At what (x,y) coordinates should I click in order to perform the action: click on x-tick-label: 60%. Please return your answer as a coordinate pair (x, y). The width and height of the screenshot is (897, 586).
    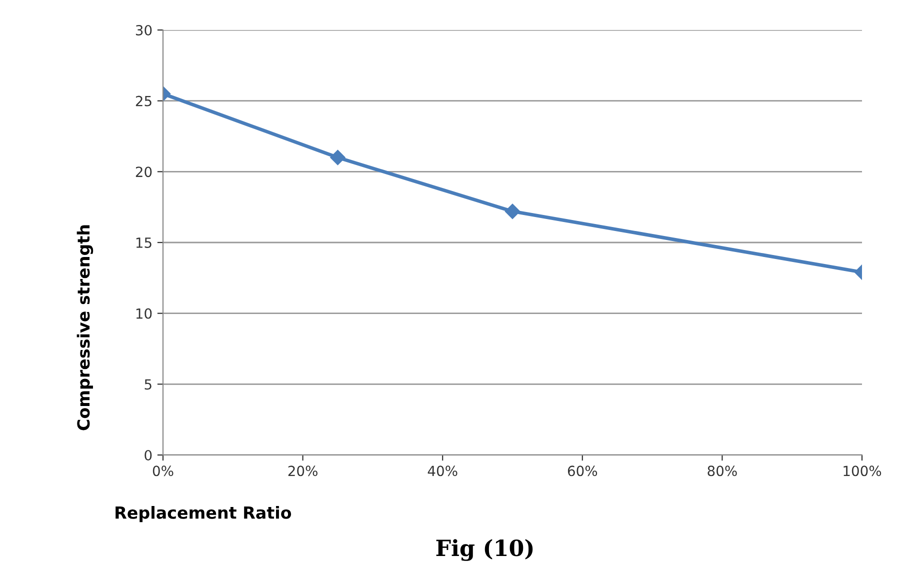
    Looking at the image, I should click on (583, 471).